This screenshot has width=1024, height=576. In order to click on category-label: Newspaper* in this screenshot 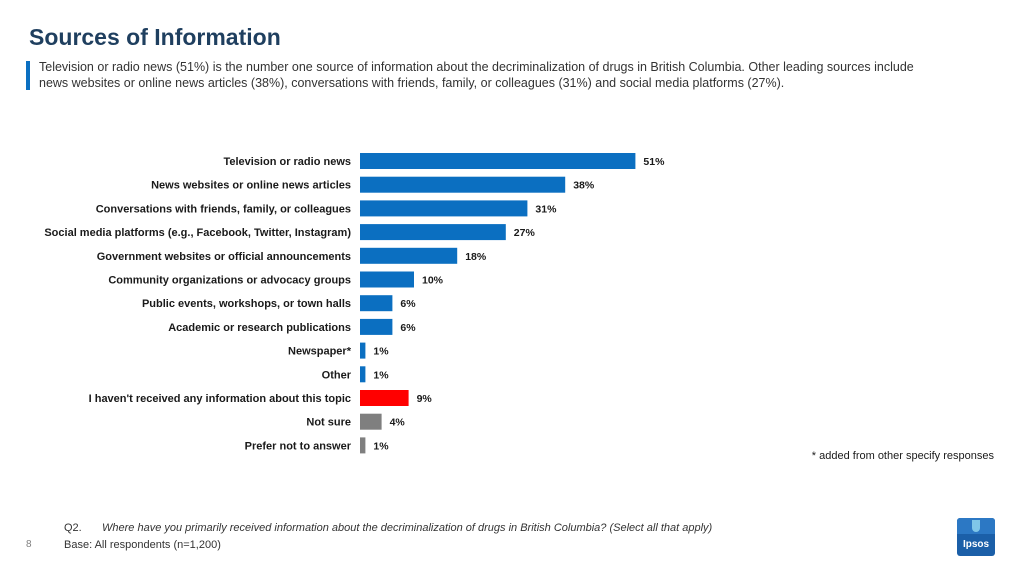, I will do `click(320, 352)`.